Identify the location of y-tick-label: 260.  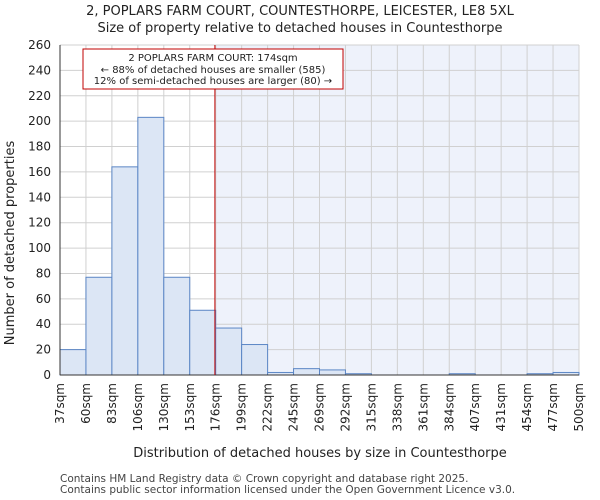
(39, 45).